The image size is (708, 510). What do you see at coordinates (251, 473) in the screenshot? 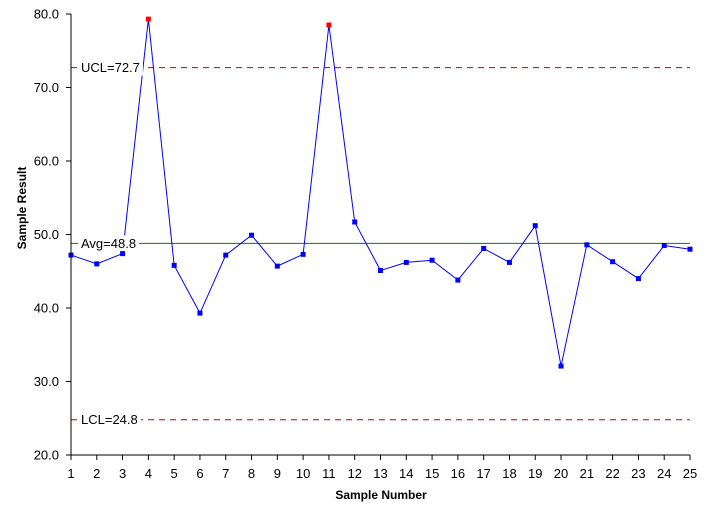
I see `x-tick-label: 8` at bounding box center [251, 473].